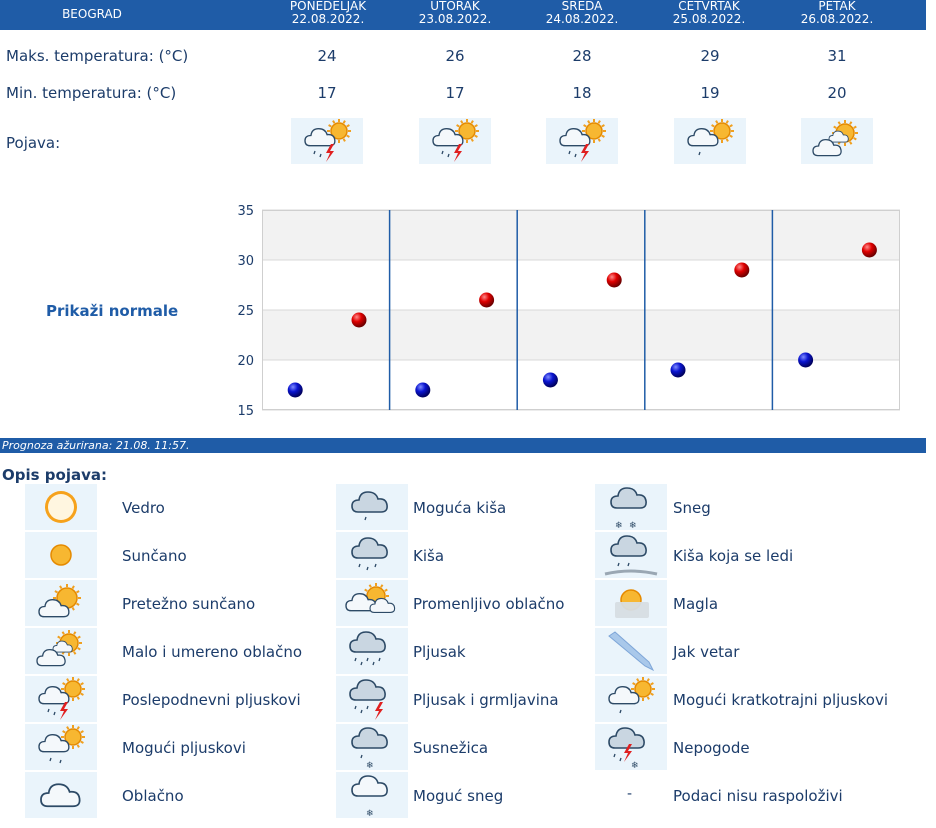  Describe the element at coordinates (631, 651) in the screenshot. I see `jak-vetar-icon` at that location.